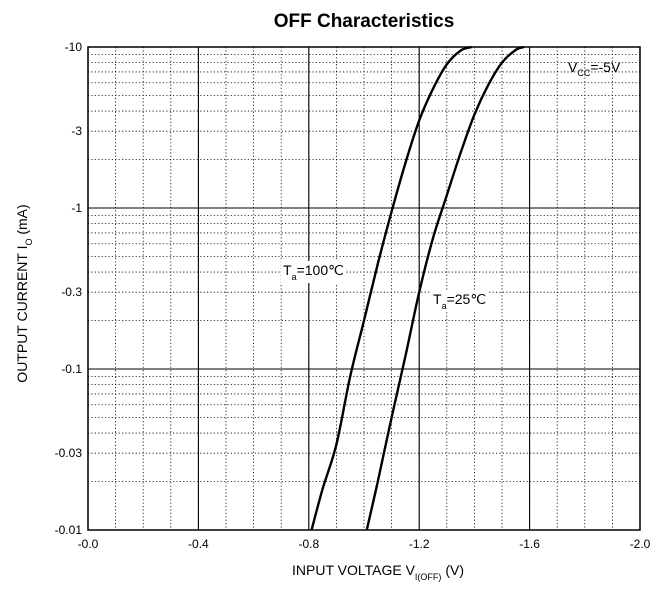  I want to click on y-tick-label: -0.03, so click(69, 453).